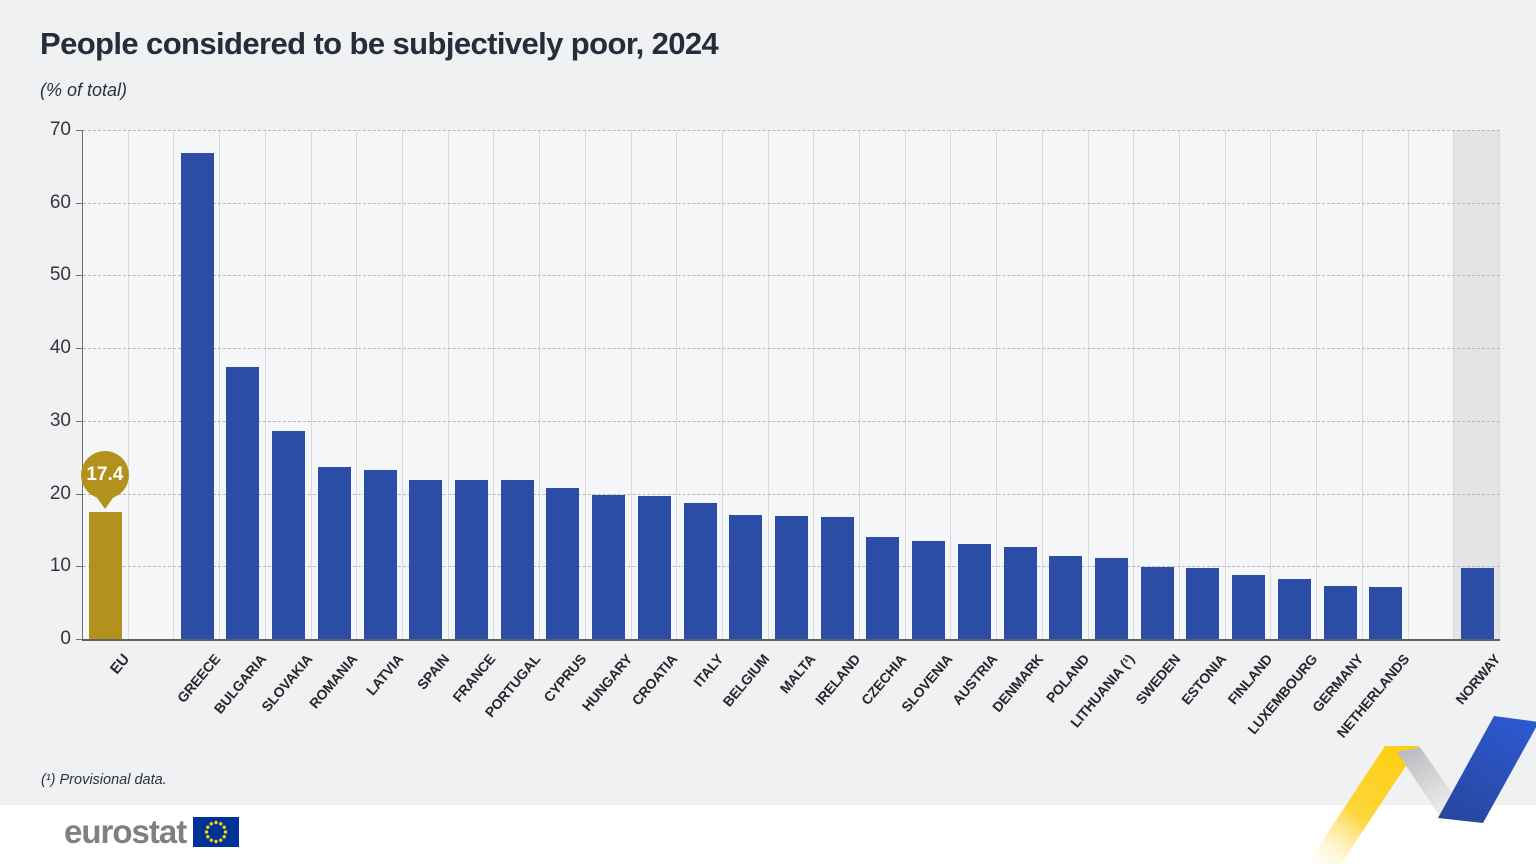 The height and width of the screenshot is (864, 1536). What do you see at coordinates (84, 90) in the screenshot?
I see `chart-subtitle: (% of total)` at bounding box center [84, 90].